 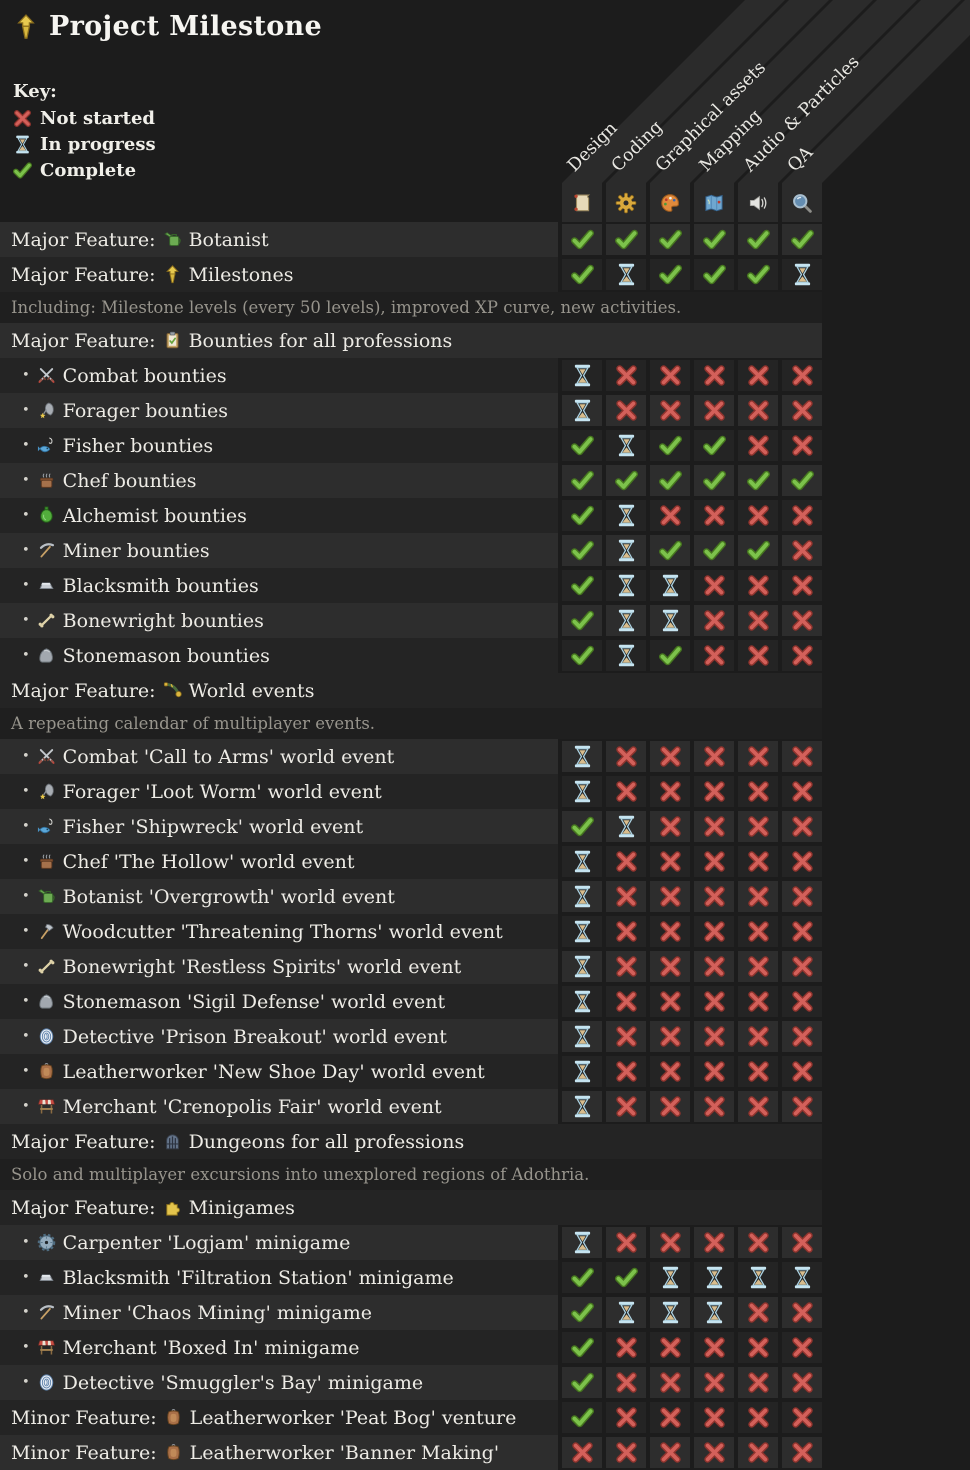 What do you see at coordinates (129, 480) in the screenshot?
I see `row-label-text: Chef bounties` at bounding box center [129, 480].